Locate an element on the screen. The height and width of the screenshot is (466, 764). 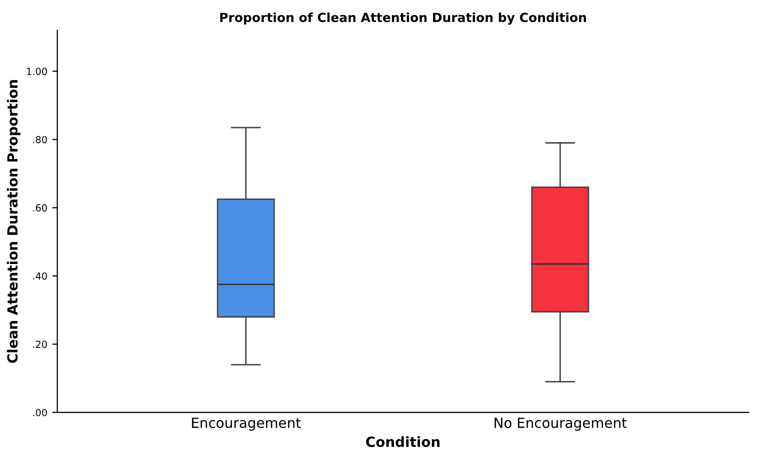
y-tick-label: .60 is located at coordinates (40, 208).